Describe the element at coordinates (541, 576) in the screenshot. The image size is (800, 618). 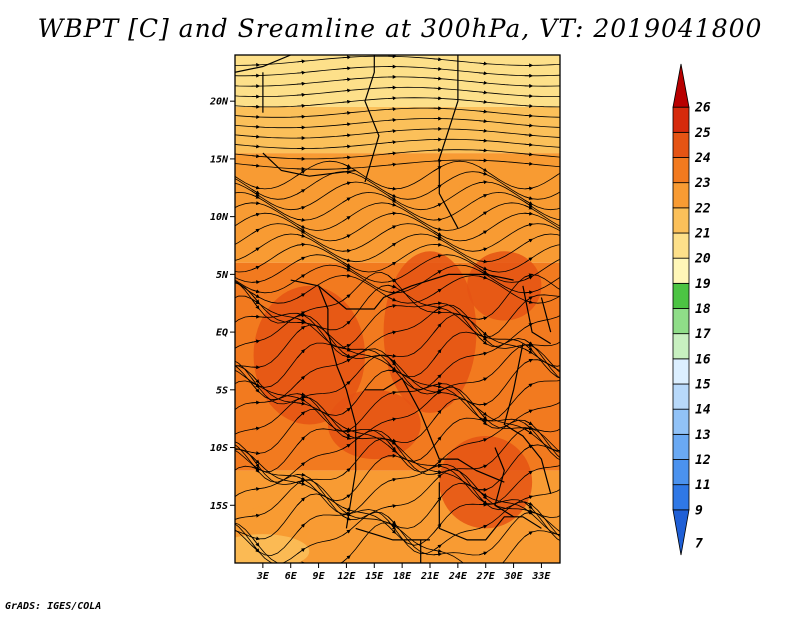
I see `lon-tick-label: 33E` at that location.